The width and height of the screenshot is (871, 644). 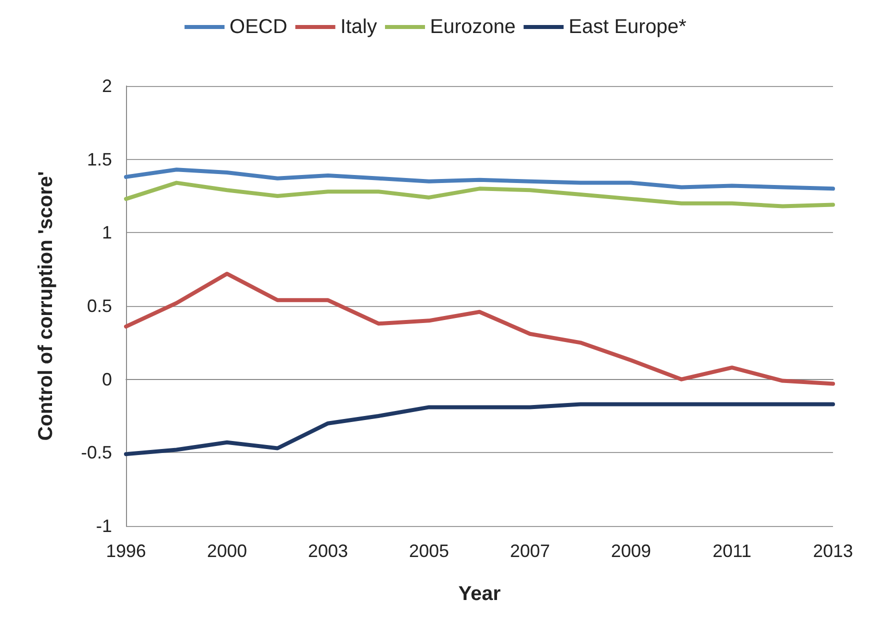 I want to click on legend-label: OECD, so click(x=259, y=27).